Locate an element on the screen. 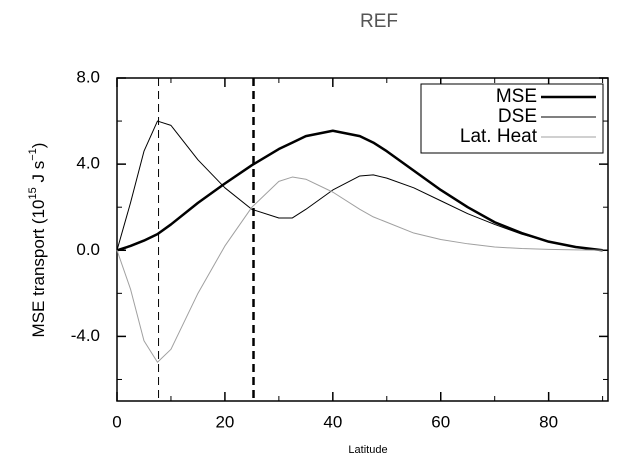  y-label-part: J s is located at coordinates (38, 174).